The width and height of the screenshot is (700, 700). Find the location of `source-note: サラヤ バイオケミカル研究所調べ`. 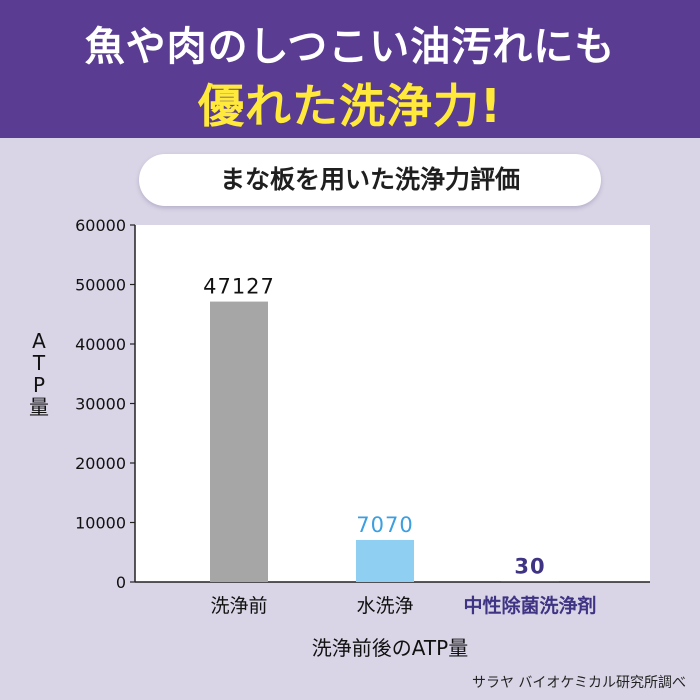

source-note: サラヤ バイオケミカル研究所調べ is located at coordinates (578, 683).